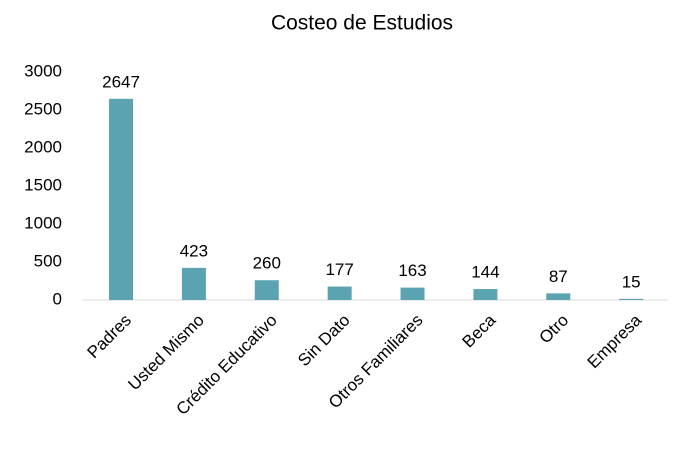  What do you see at coordinates (558, 276) in the screenshot?
I see `data-label: 87` at bounding box center [558, 276].